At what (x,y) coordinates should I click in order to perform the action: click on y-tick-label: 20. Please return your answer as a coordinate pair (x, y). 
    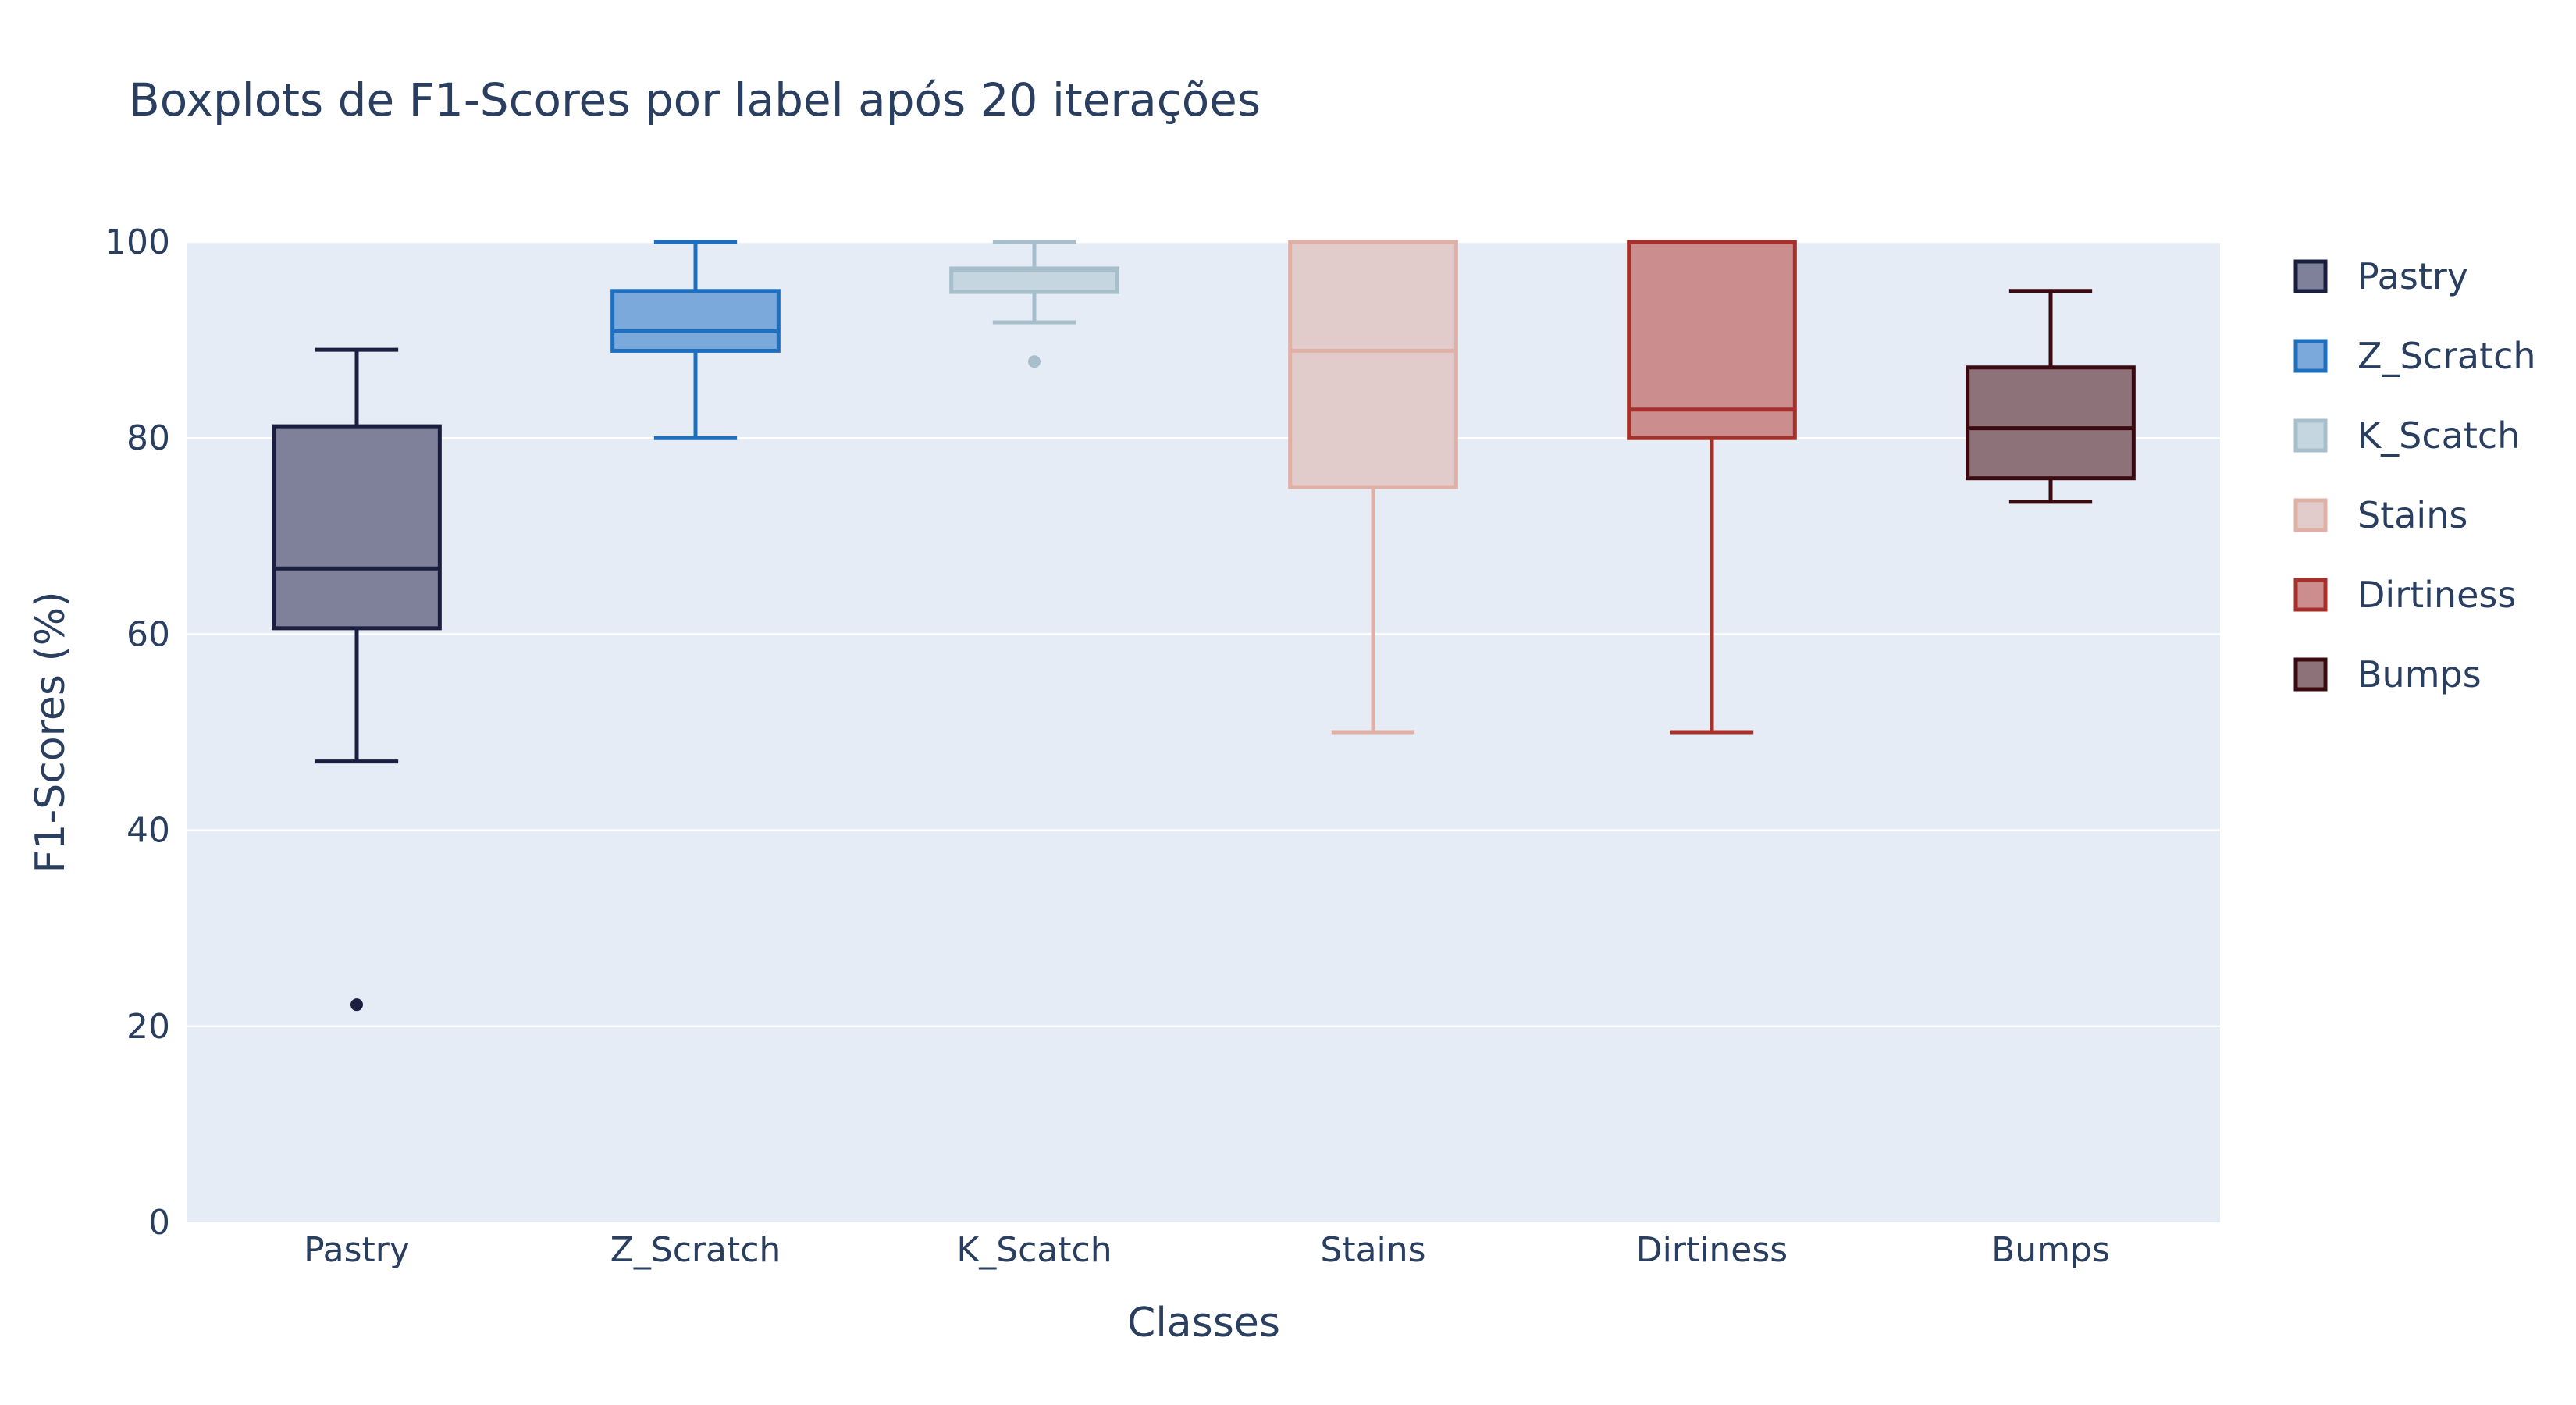
    Looking at the image, I should click on (148, 1027).